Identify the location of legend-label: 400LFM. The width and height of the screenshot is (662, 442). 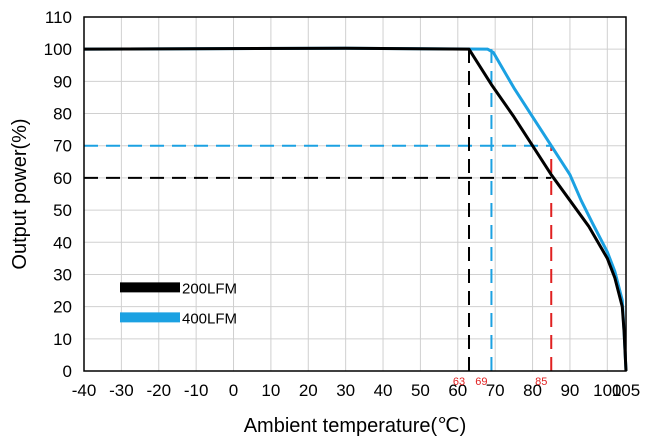
(209, 318).